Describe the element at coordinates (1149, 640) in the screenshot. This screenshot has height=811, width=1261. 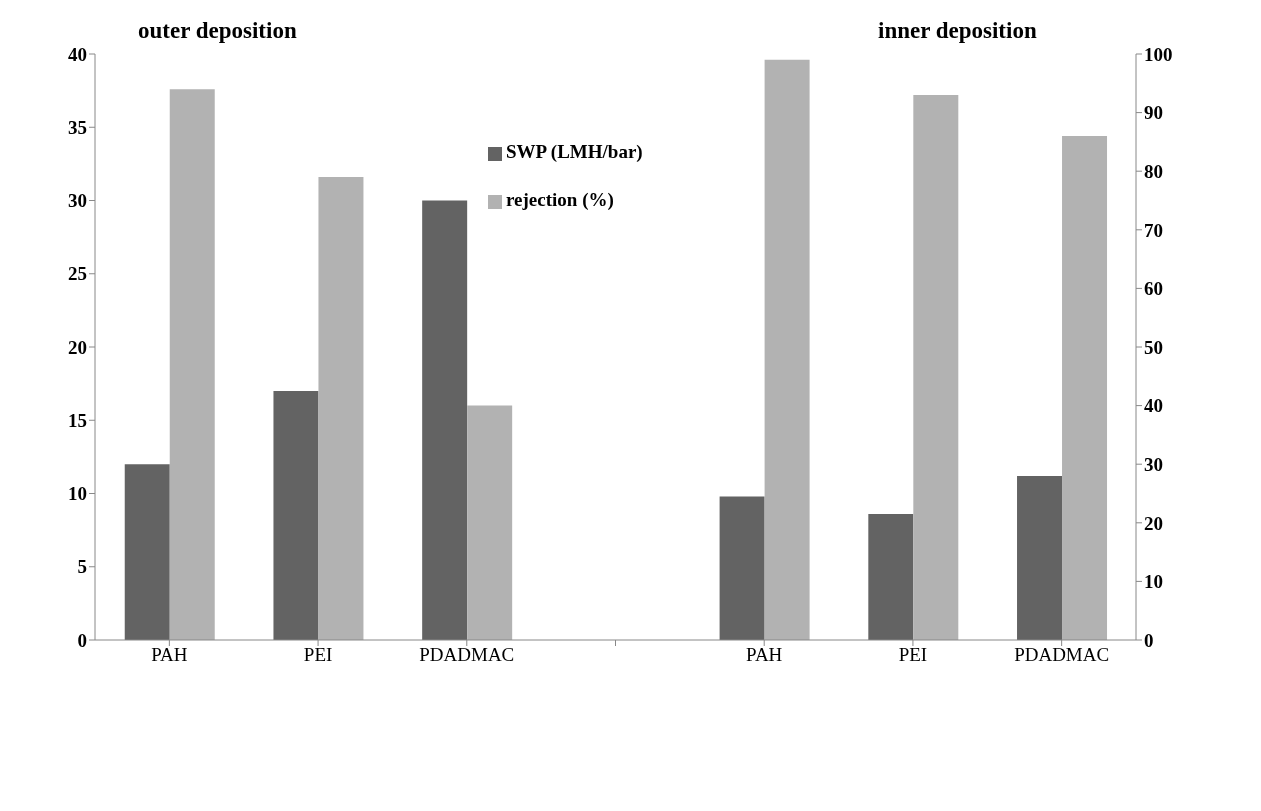
I see `y2-tick-label: 0` at that location.